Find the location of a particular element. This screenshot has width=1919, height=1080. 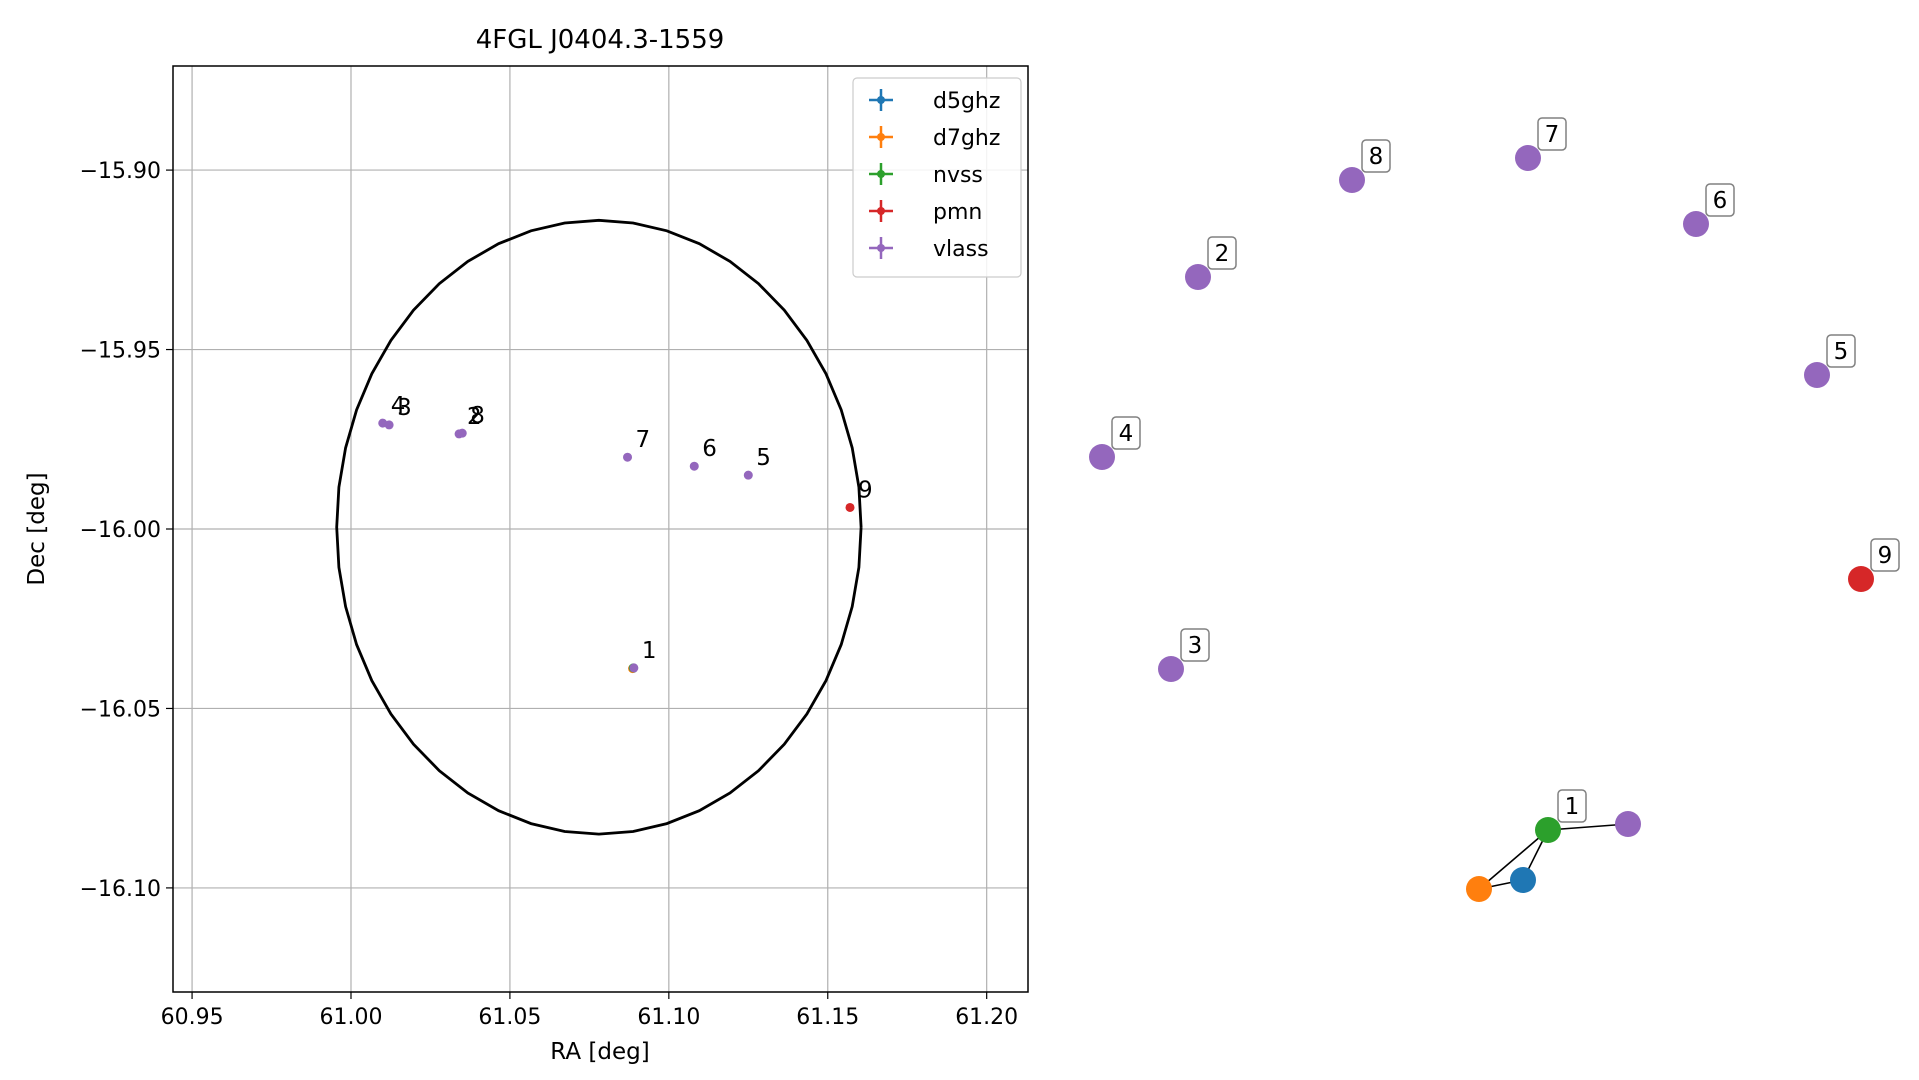

node-label: 7 is located at coordinates (1552, 135).